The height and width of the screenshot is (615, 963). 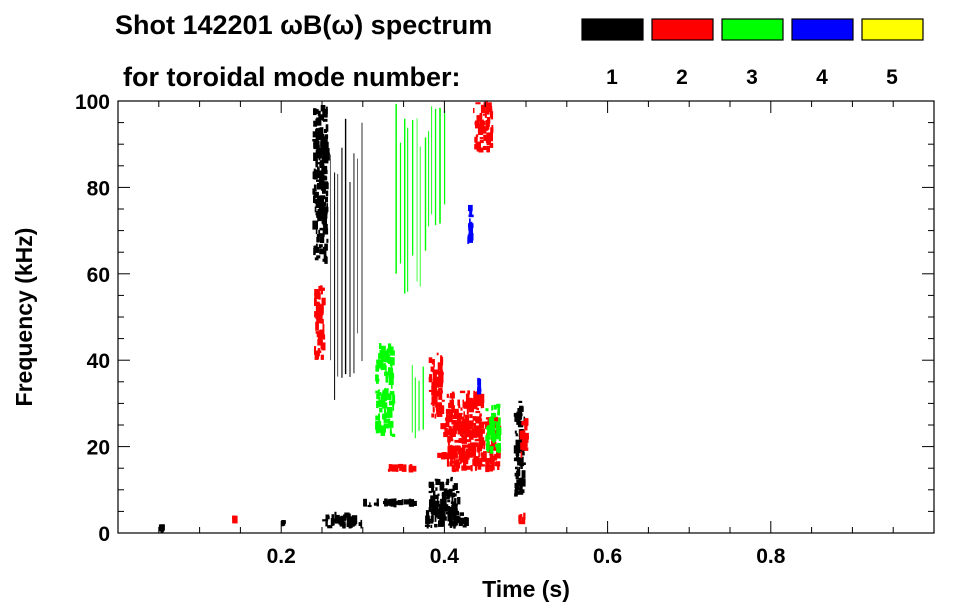 I want to click on y-tick-label: 60, so click(x=98, y=275).